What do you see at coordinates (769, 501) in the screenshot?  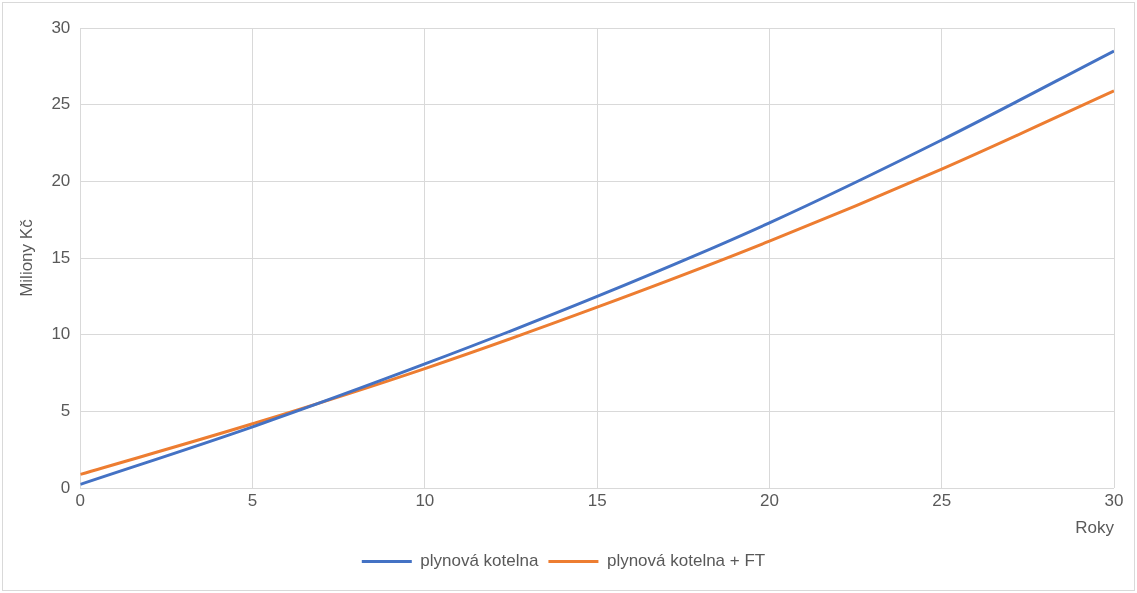 I see `x-tick-label: 20` at bounding box center [769, 501].